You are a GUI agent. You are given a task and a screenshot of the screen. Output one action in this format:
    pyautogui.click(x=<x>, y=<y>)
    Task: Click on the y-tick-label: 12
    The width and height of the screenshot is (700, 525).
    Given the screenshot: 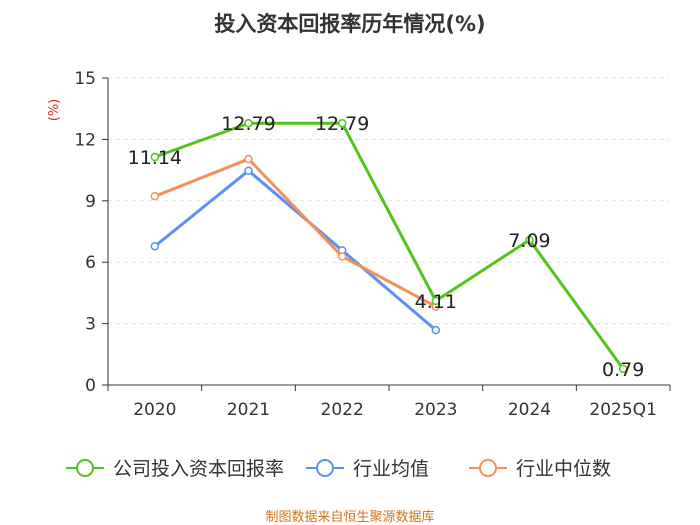 What is the action you would take?
    pyautogui.click(x=85, y=140)
    